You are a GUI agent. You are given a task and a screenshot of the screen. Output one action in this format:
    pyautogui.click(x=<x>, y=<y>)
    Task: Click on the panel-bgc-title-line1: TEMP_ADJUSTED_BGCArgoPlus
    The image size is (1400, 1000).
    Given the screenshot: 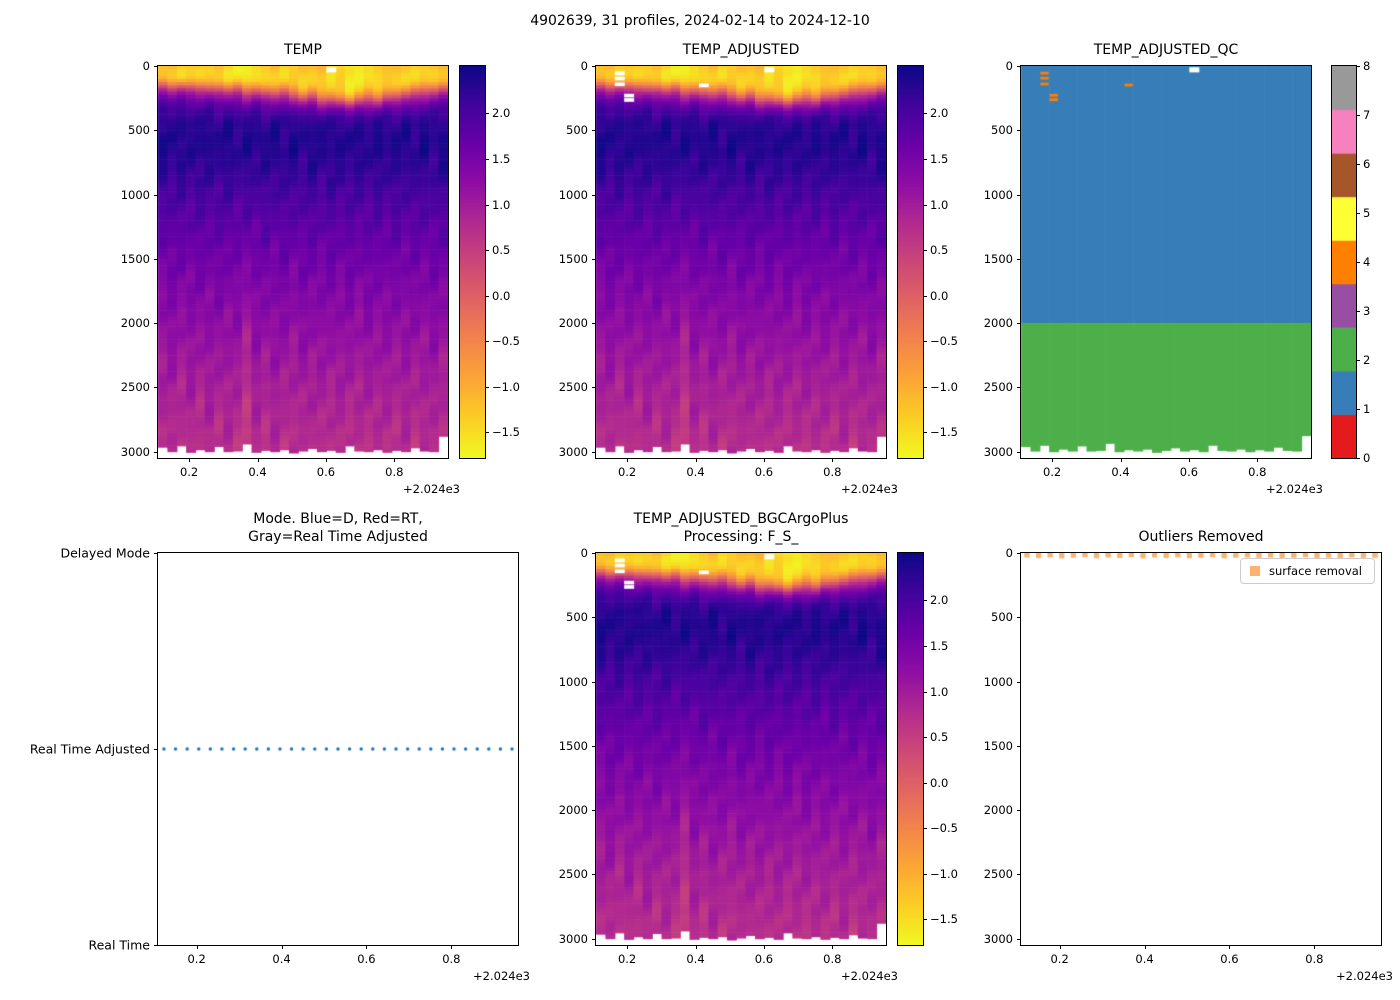 What is the action you would take?
    pyautogui.click(x=741, y=519)
    